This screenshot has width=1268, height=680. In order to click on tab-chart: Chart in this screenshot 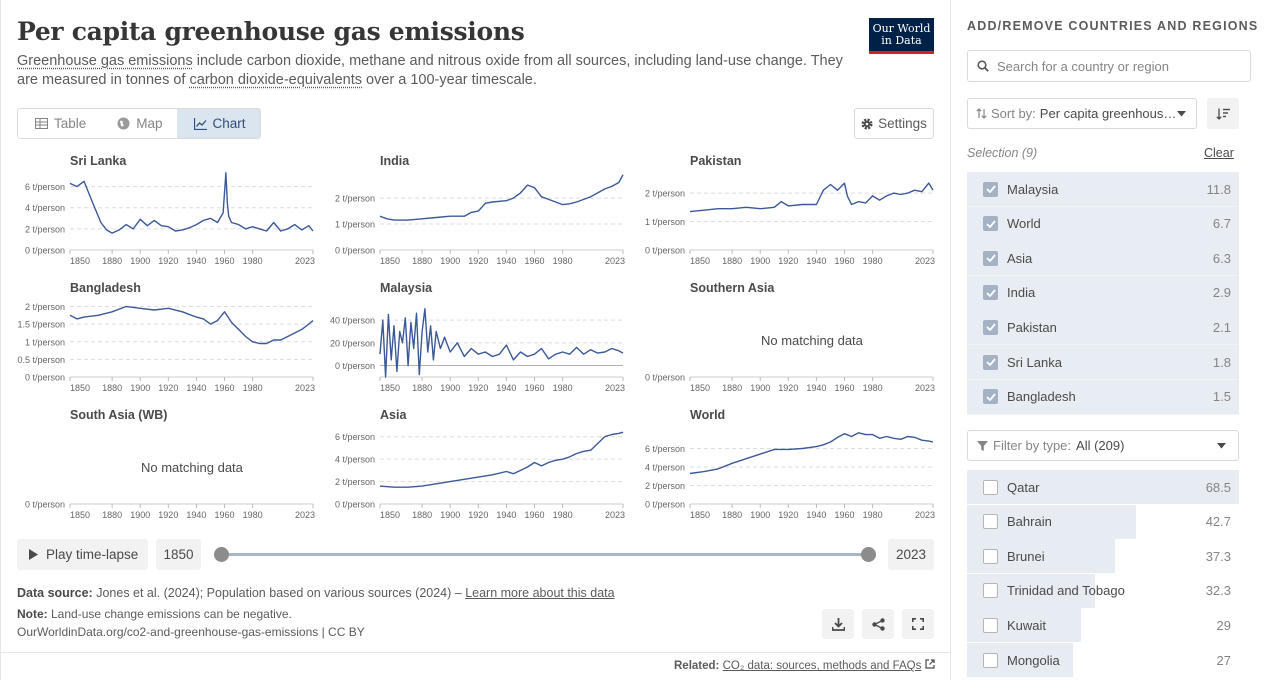, I will do `click(218, 123)`.